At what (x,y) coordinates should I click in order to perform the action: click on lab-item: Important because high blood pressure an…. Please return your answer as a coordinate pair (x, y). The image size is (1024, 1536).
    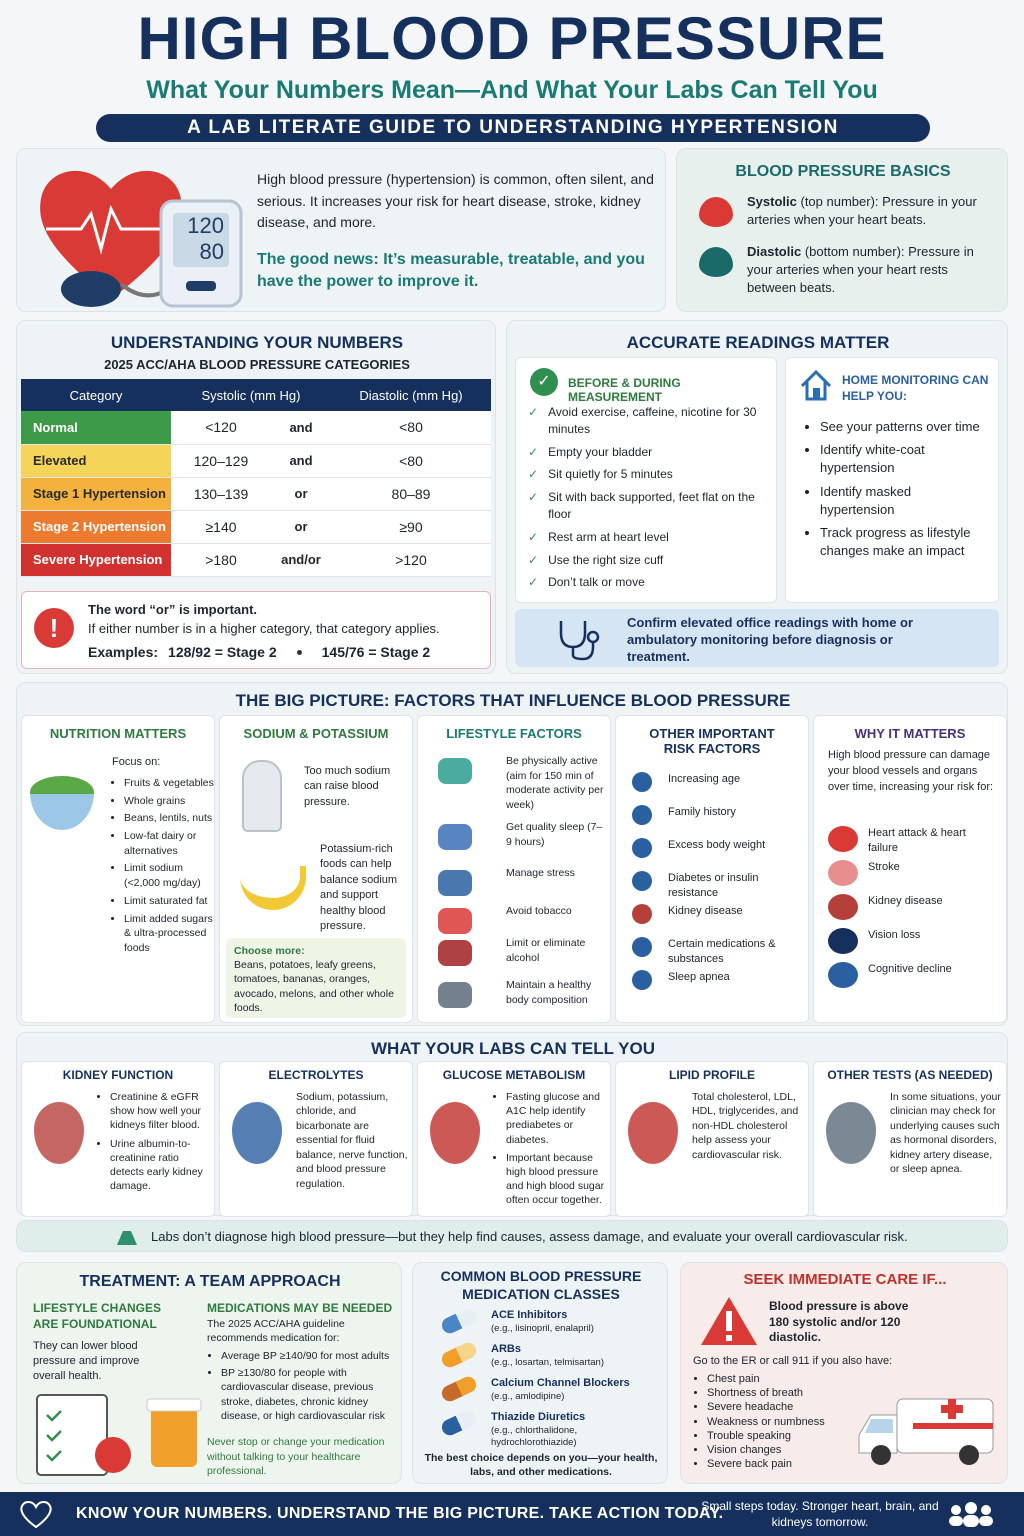
    Looking at the image, I should click on (557, 1179).